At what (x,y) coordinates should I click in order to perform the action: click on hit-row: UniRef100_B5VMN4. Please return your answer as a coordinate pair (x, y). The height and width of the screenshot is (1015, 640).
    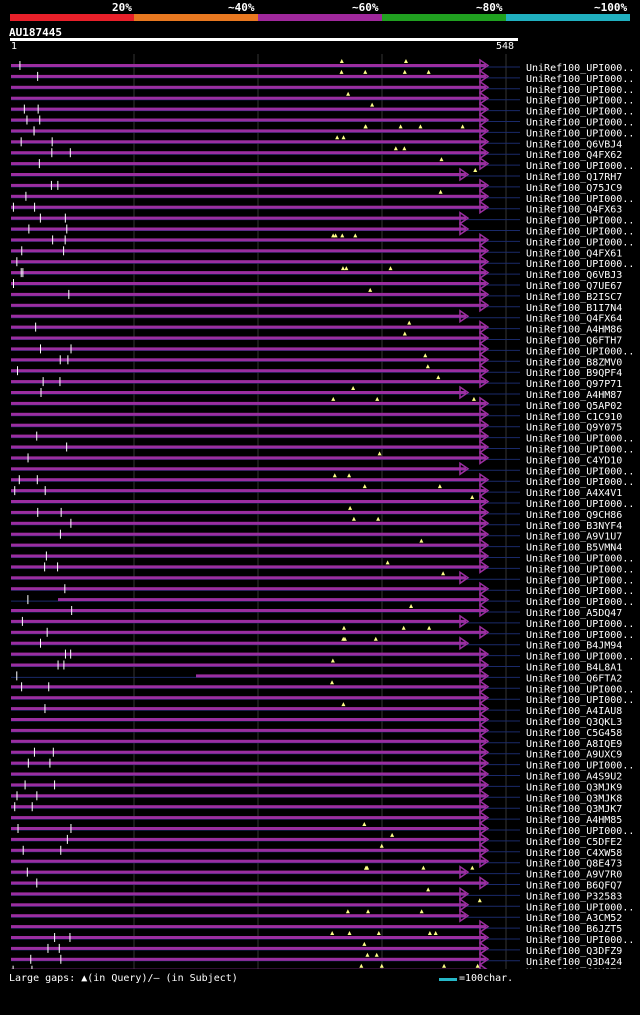
    Looking at the image, I should click on (316, 546).